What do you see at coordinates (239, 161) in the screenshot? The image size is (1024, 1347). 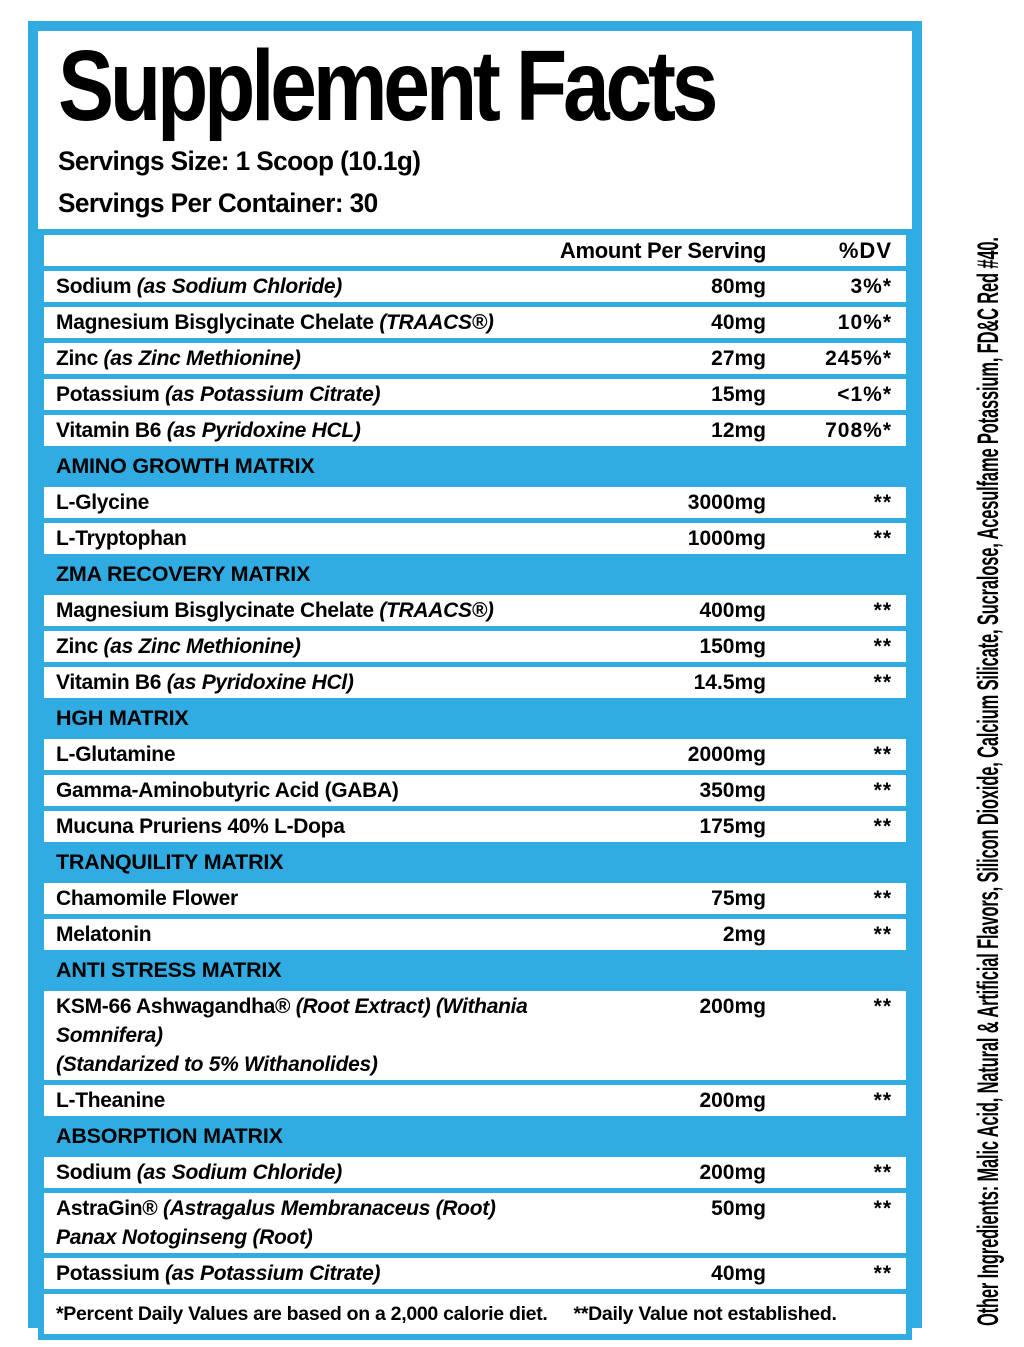 I see `serving-size: Servings Size: 1 Scoop (10.1g)` at bounding box center [239, 161].